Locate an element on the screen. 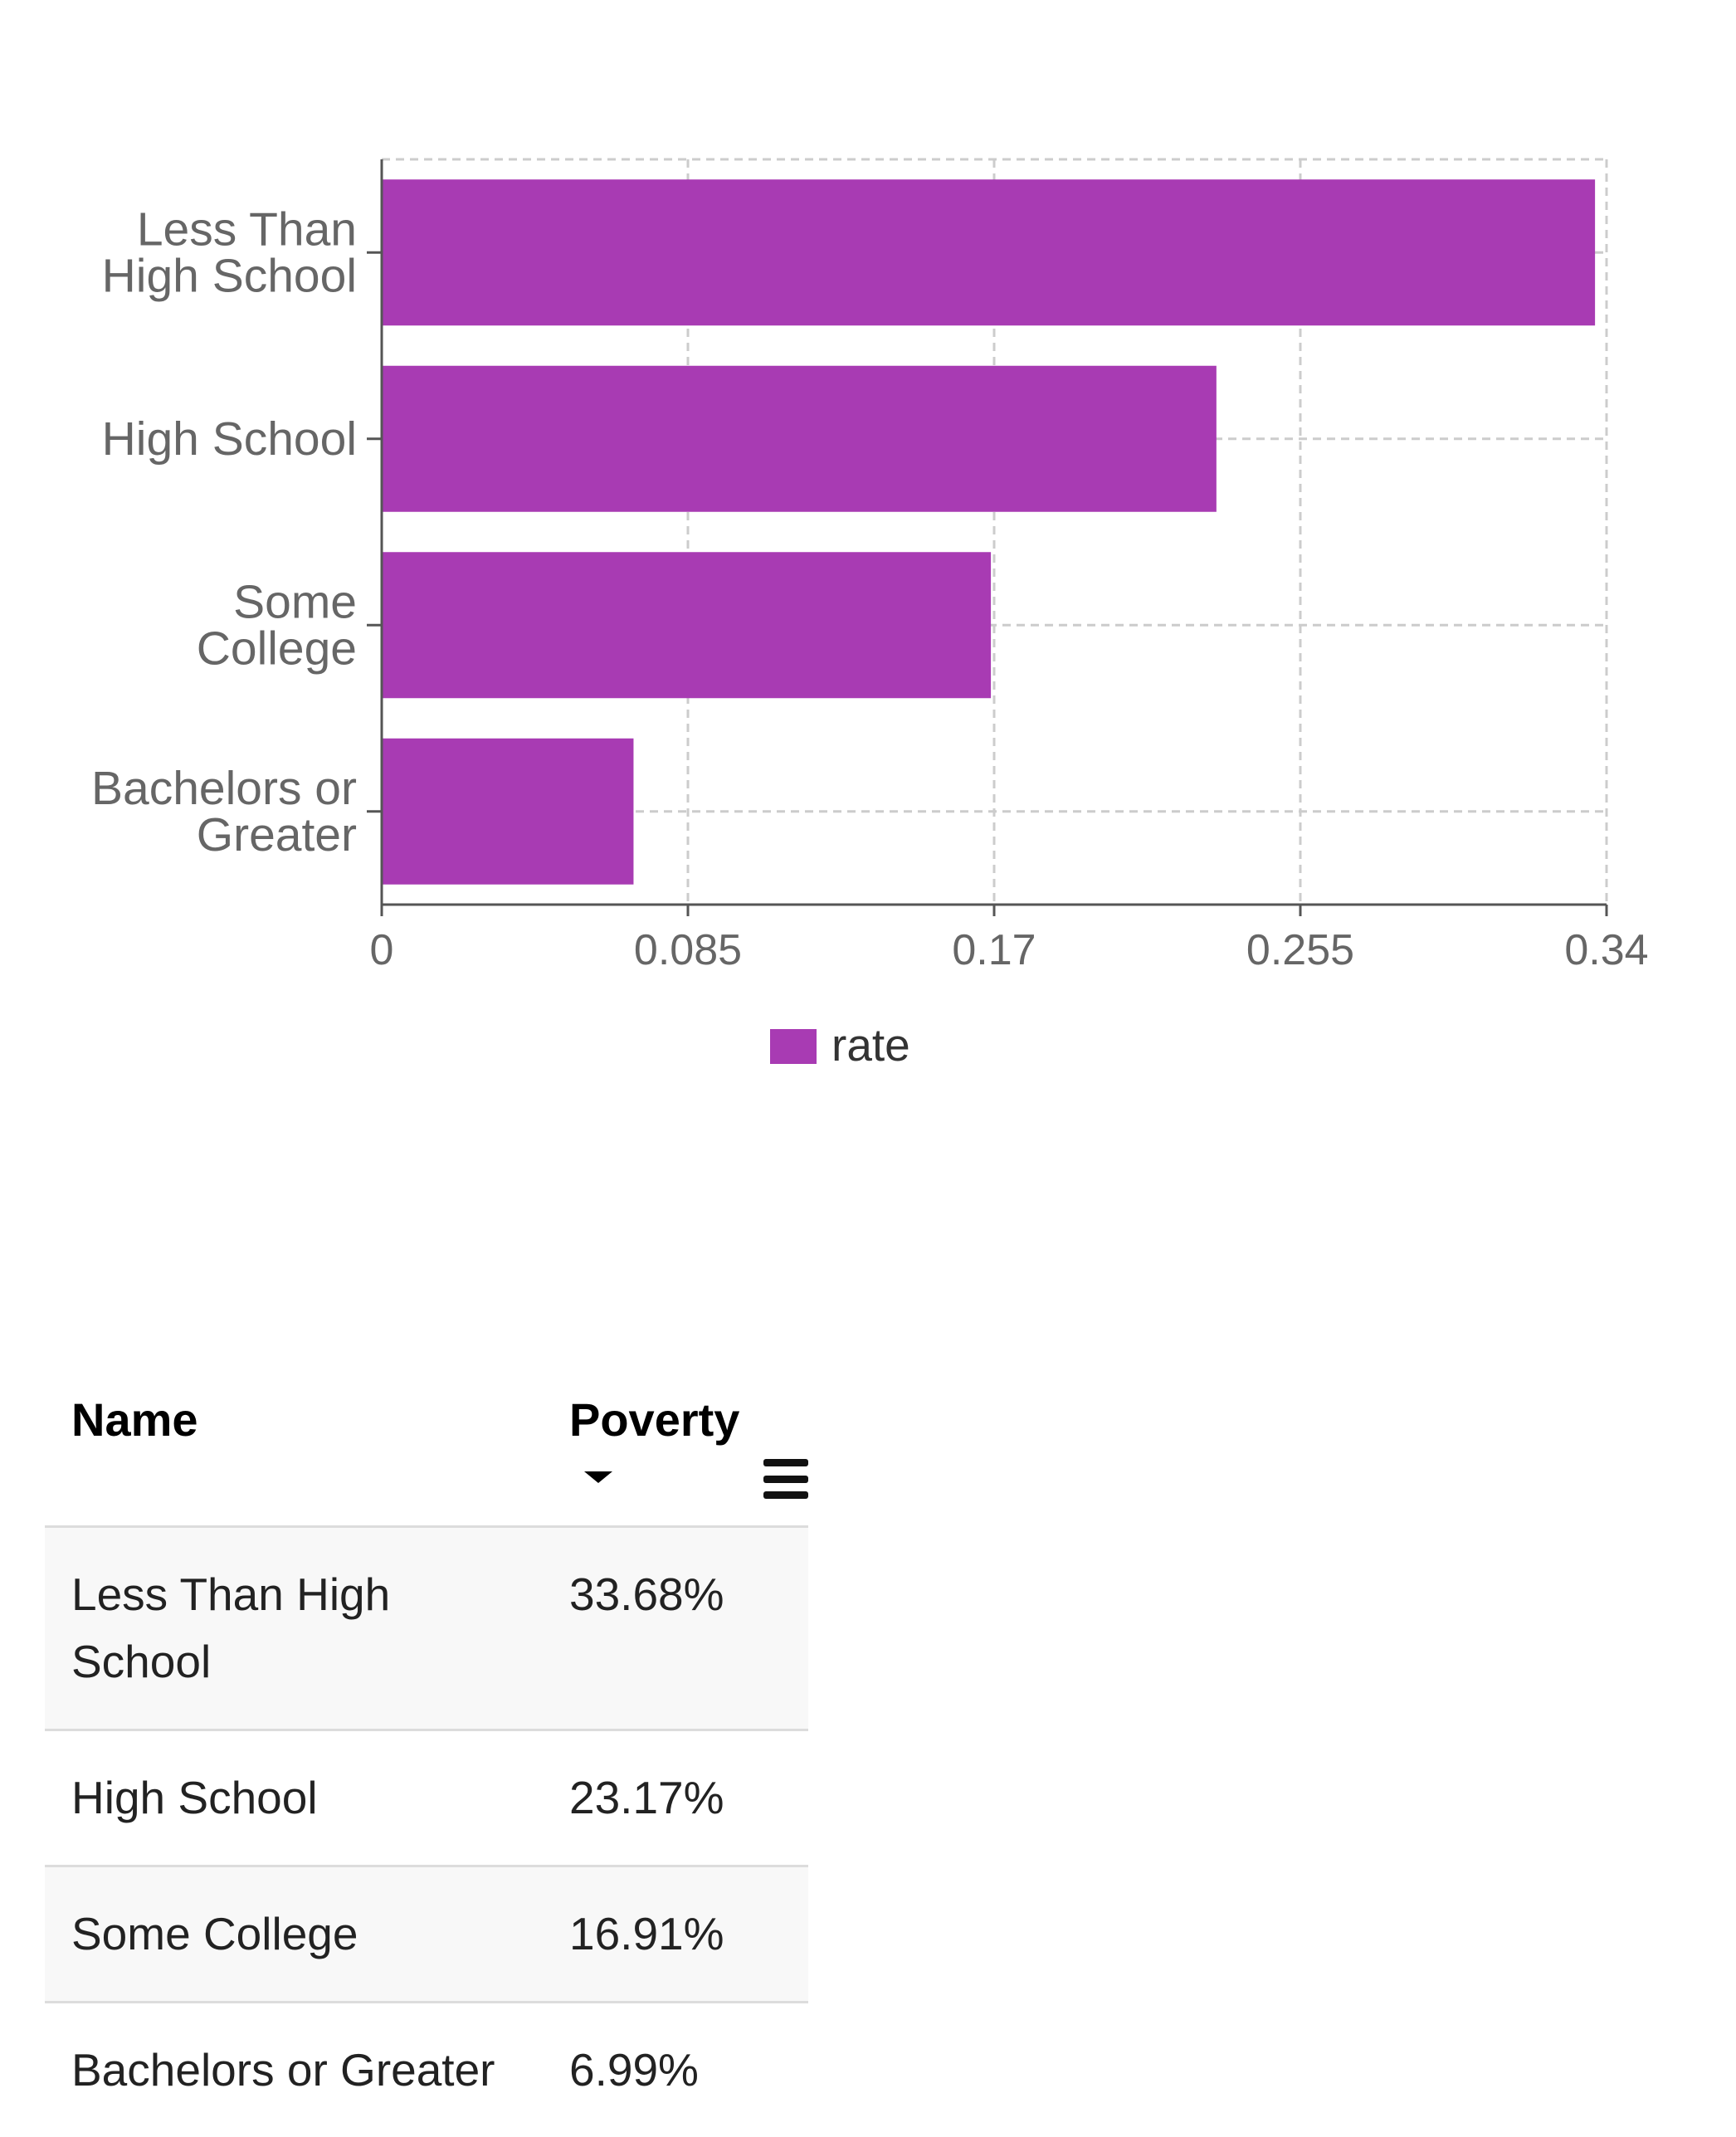 Image resolution: width=1736 pixels, height=2137 pixels. column-header-poverty: Poverty is located at coordinates (675, 1444).